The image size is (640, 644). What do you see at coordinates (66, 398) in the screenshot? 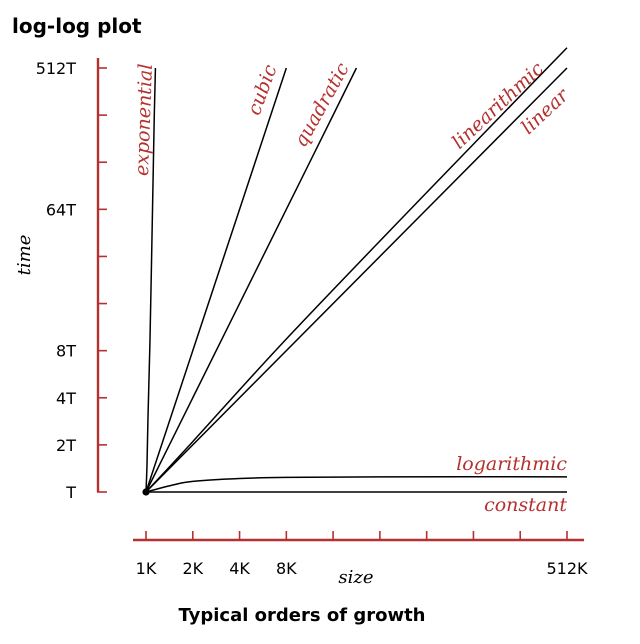
I see `y-tick-label: 4T` at bounding box center [66, 398].